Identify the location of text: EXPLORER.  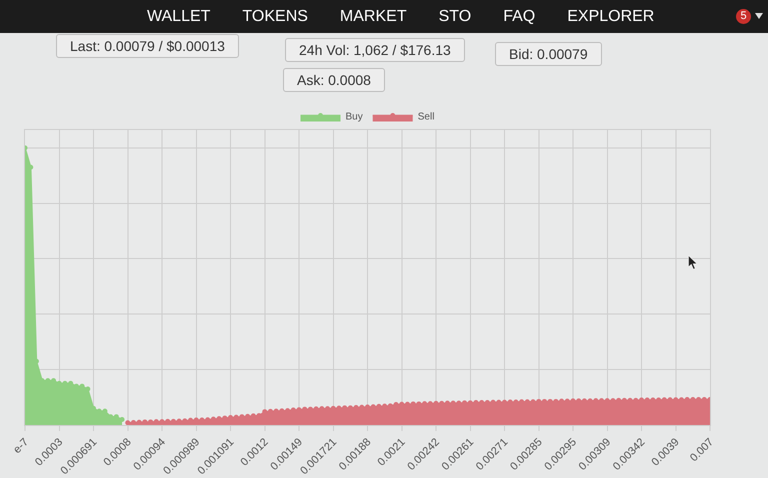
(610, 17).